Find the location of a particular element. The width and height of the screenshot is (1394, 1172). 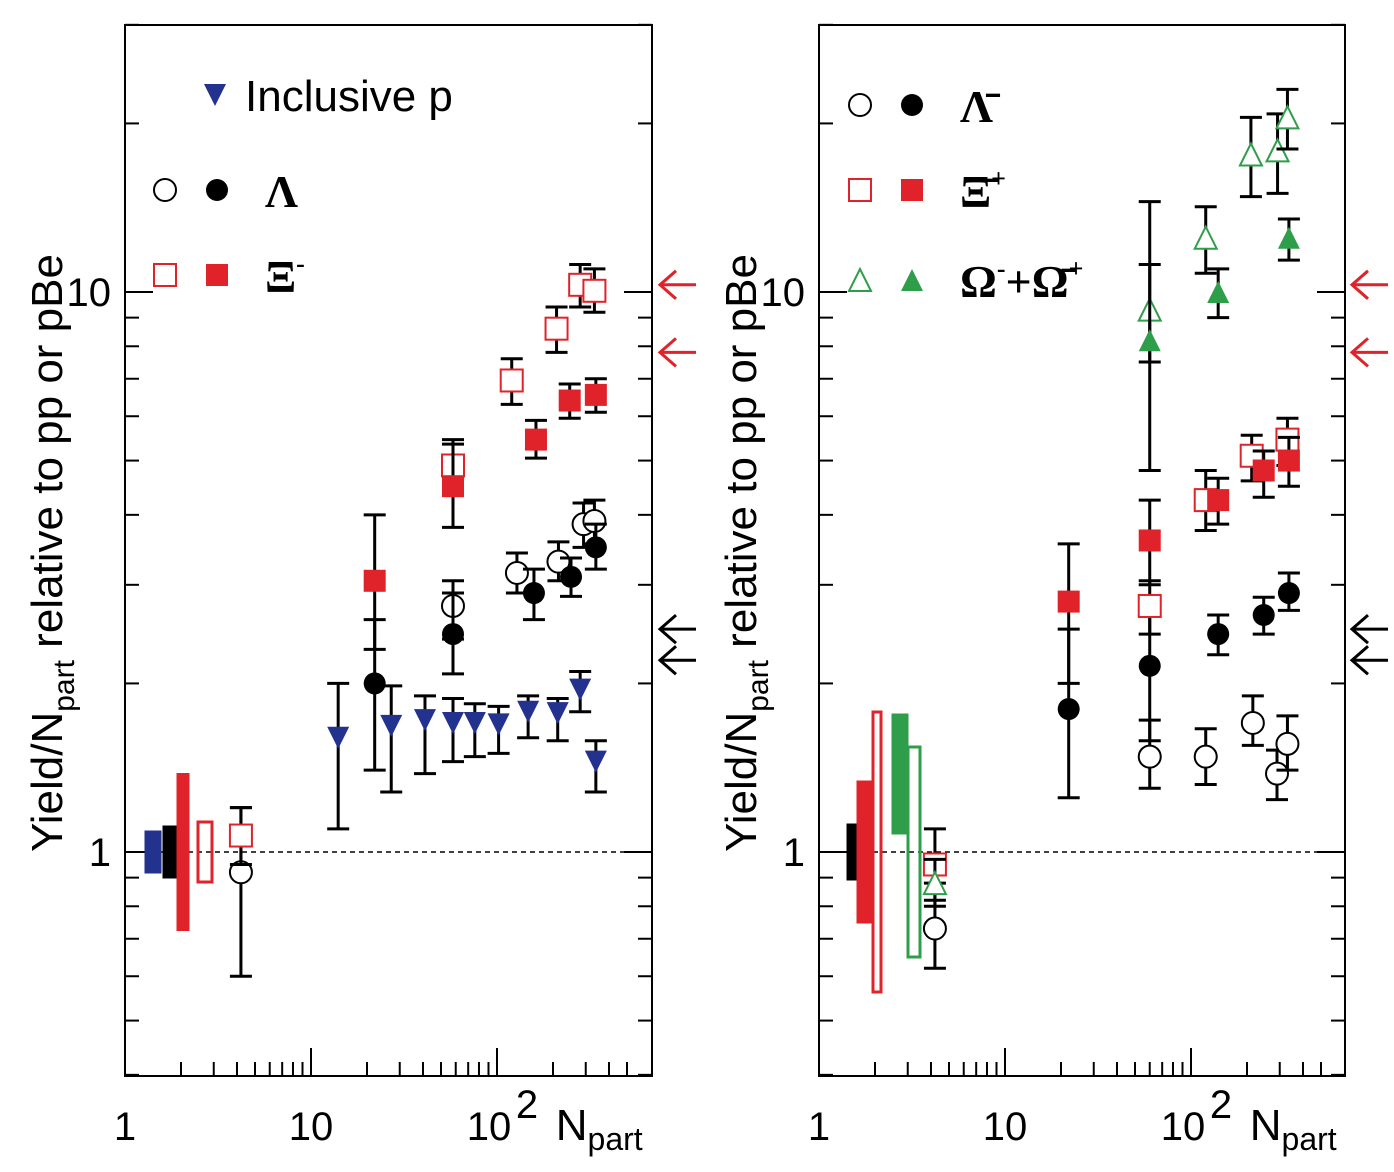

legend-label: Λ̄ is located at coordinates (980, 106).